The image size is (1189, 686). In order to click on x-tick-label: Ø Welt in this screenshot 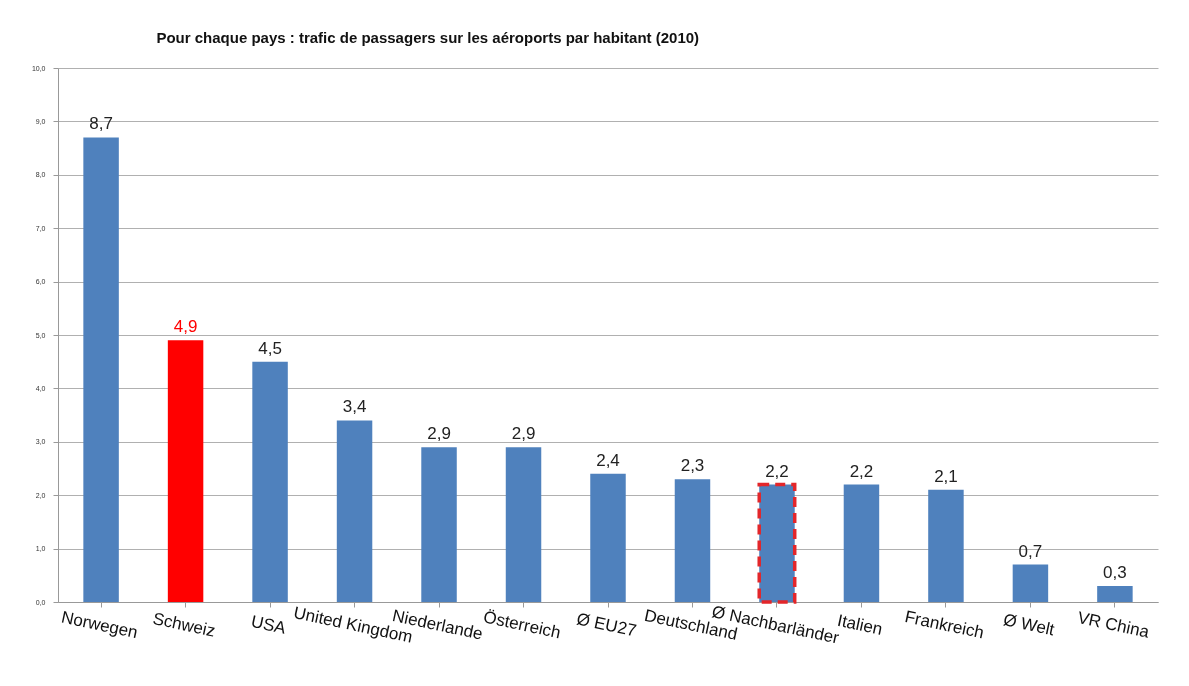, I will do `click(1029, 625)`.